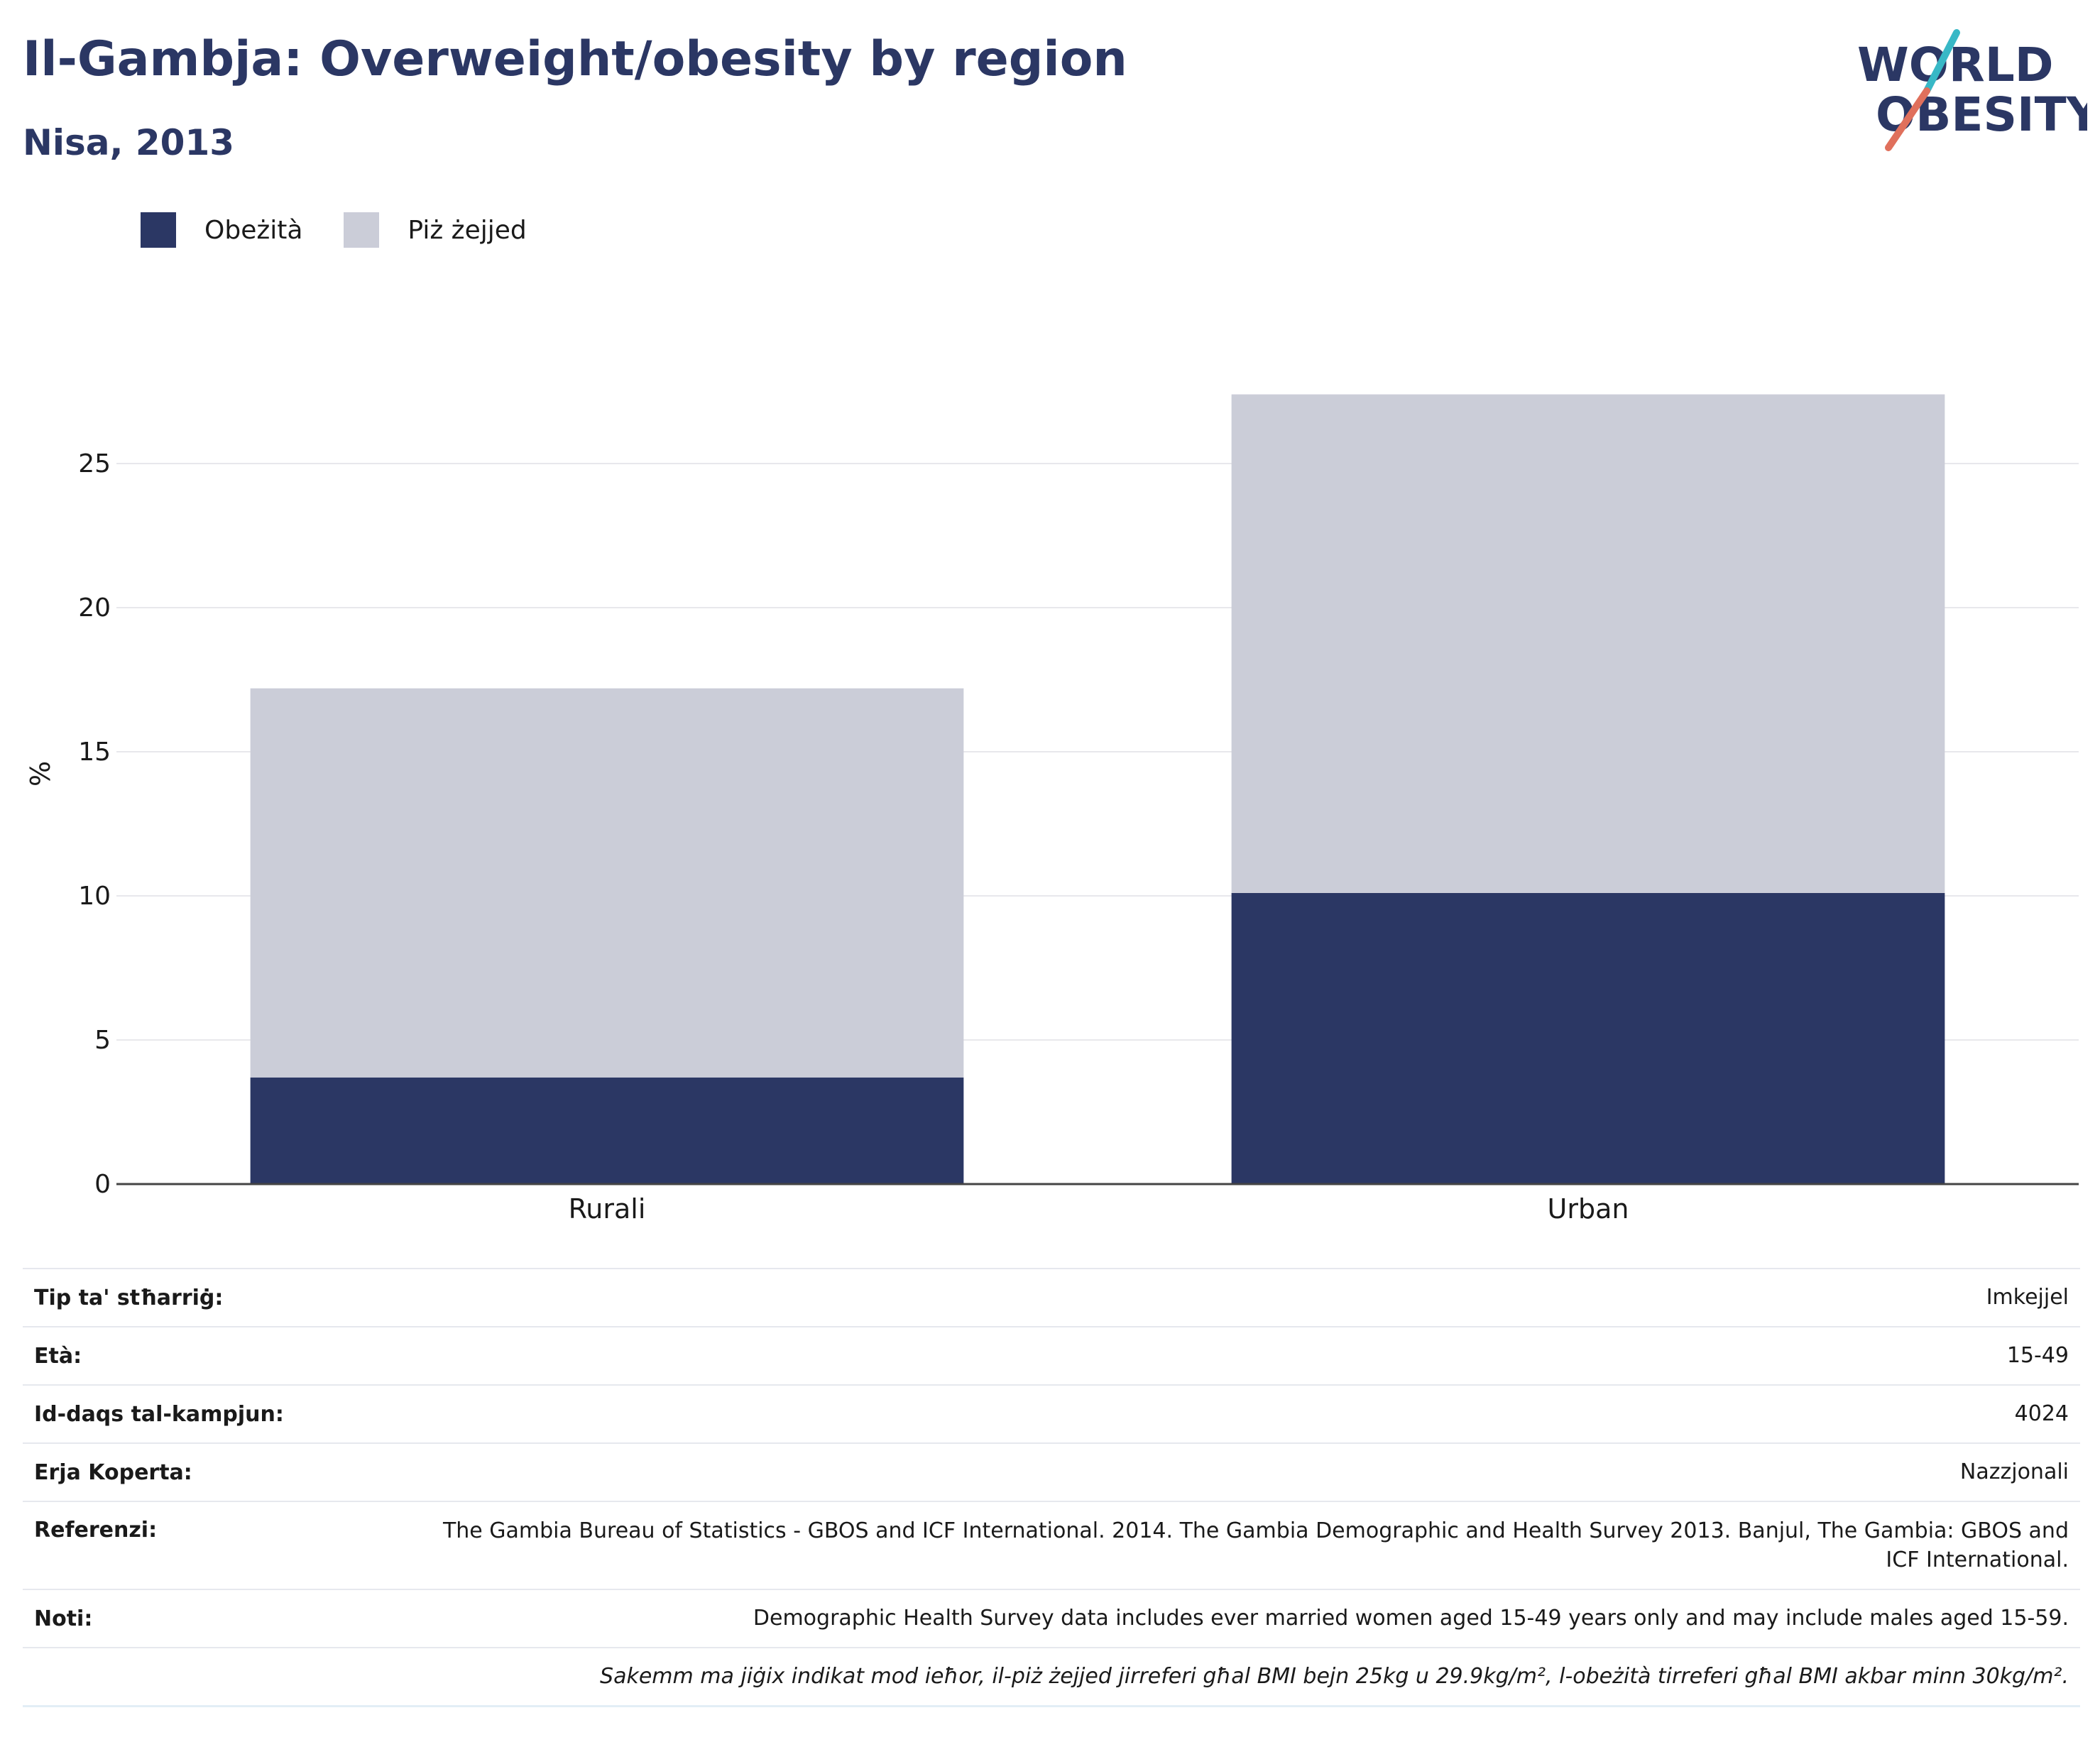 This screenshot has height=1747, width=2100. Describe the element at coordinates (219, 1355) in the screenshot. I see `info-label-age: Età:` at that location.